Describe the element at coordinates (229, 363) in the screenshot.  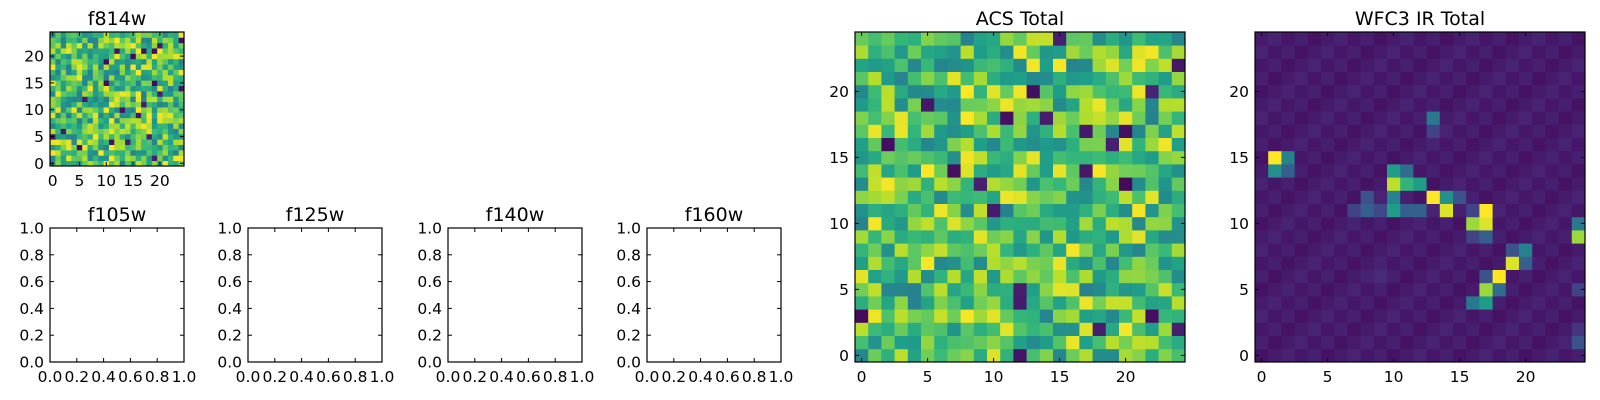
I see `y-tick-label: 0.0` at that location.